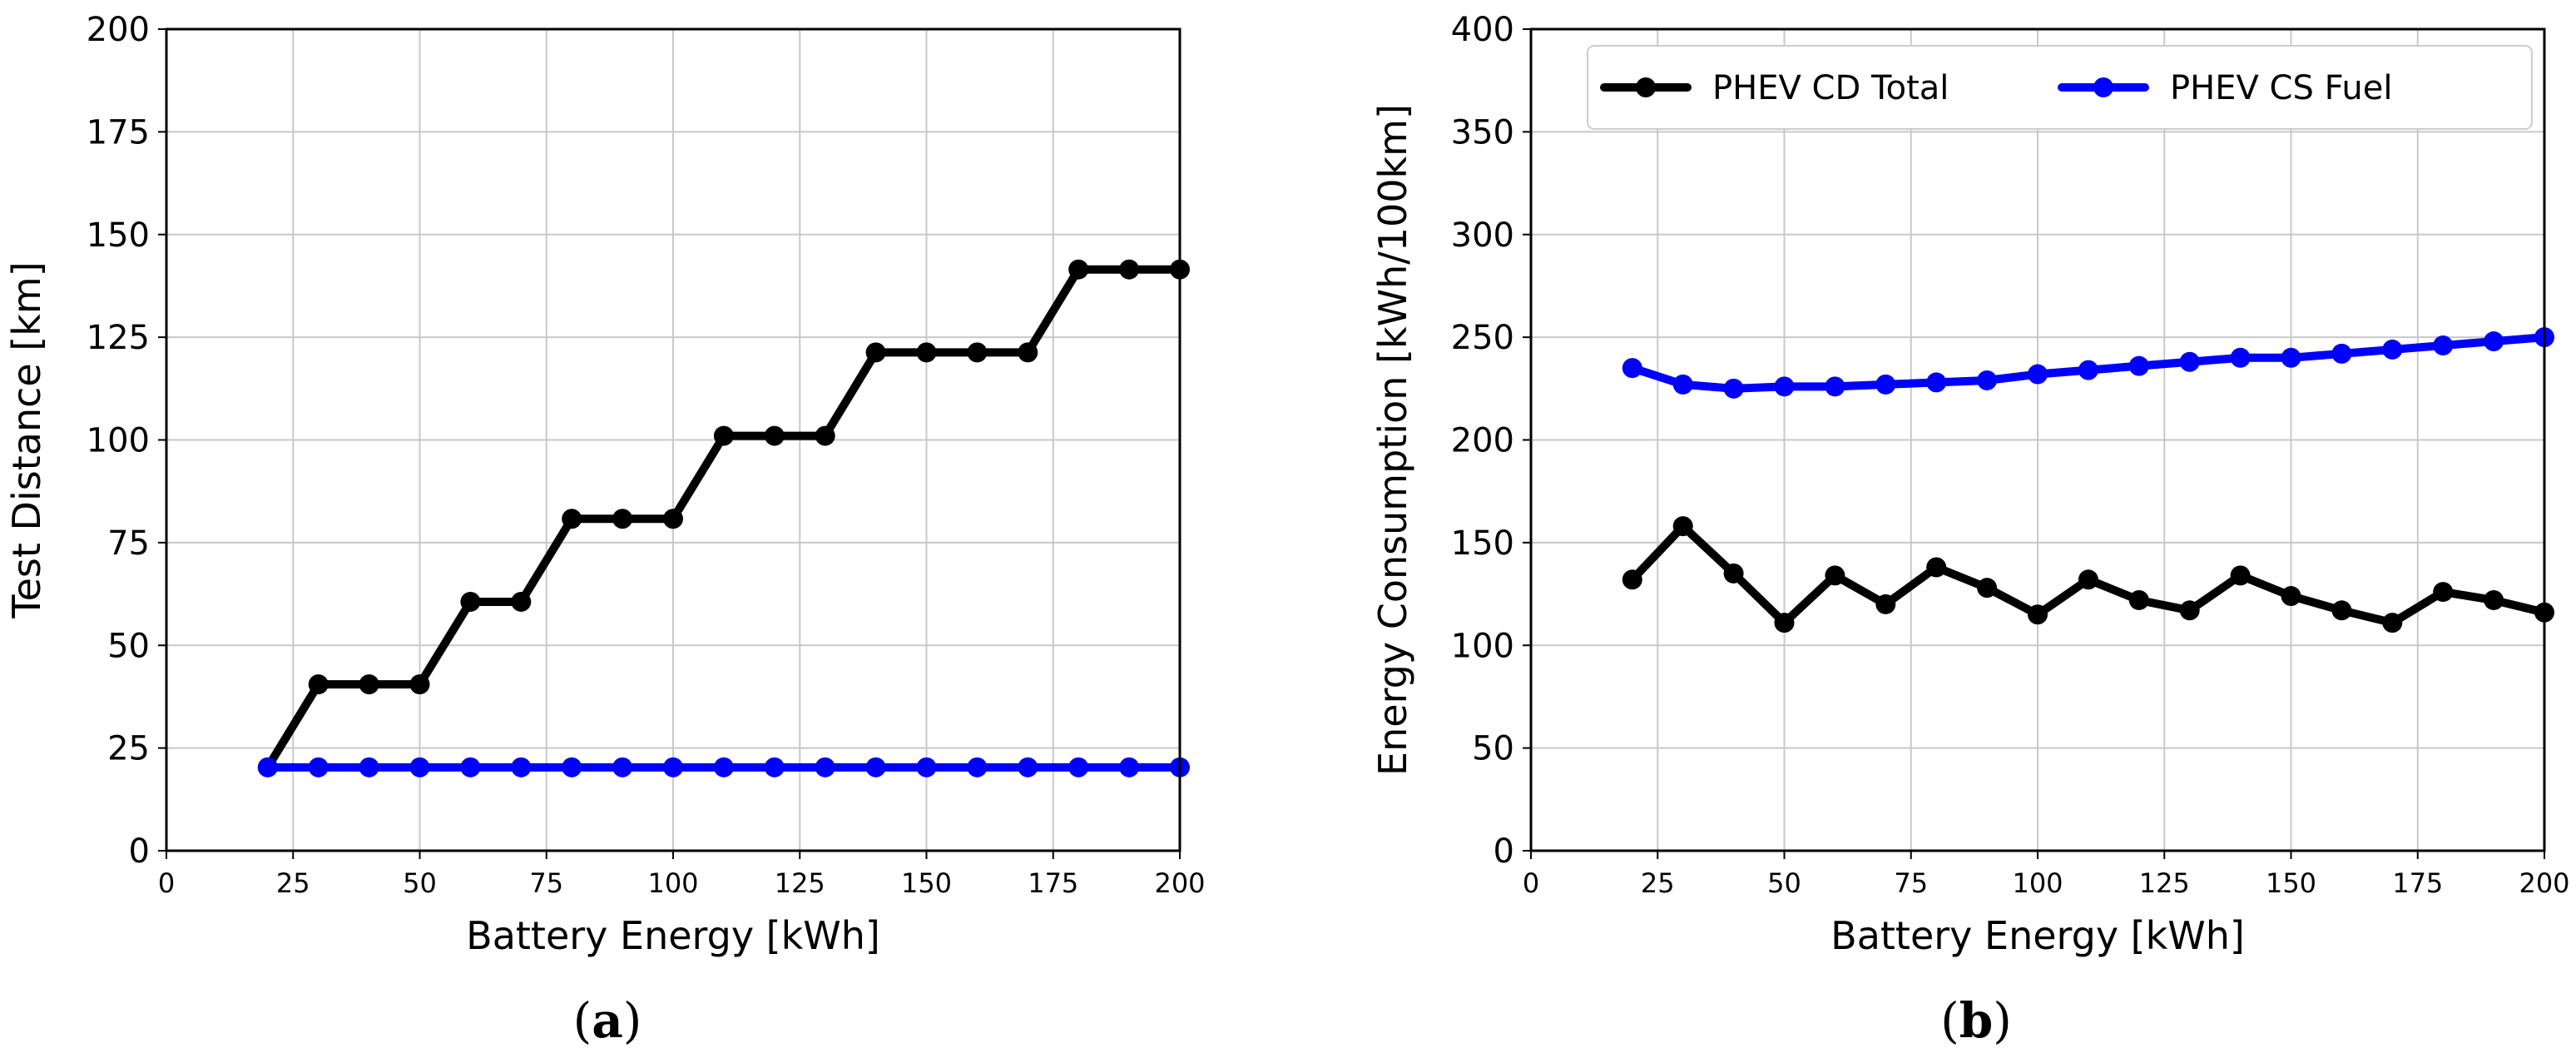 The image size is (2576, 1063). I want to click on y-tick-label: 350, so click(1483, 132).